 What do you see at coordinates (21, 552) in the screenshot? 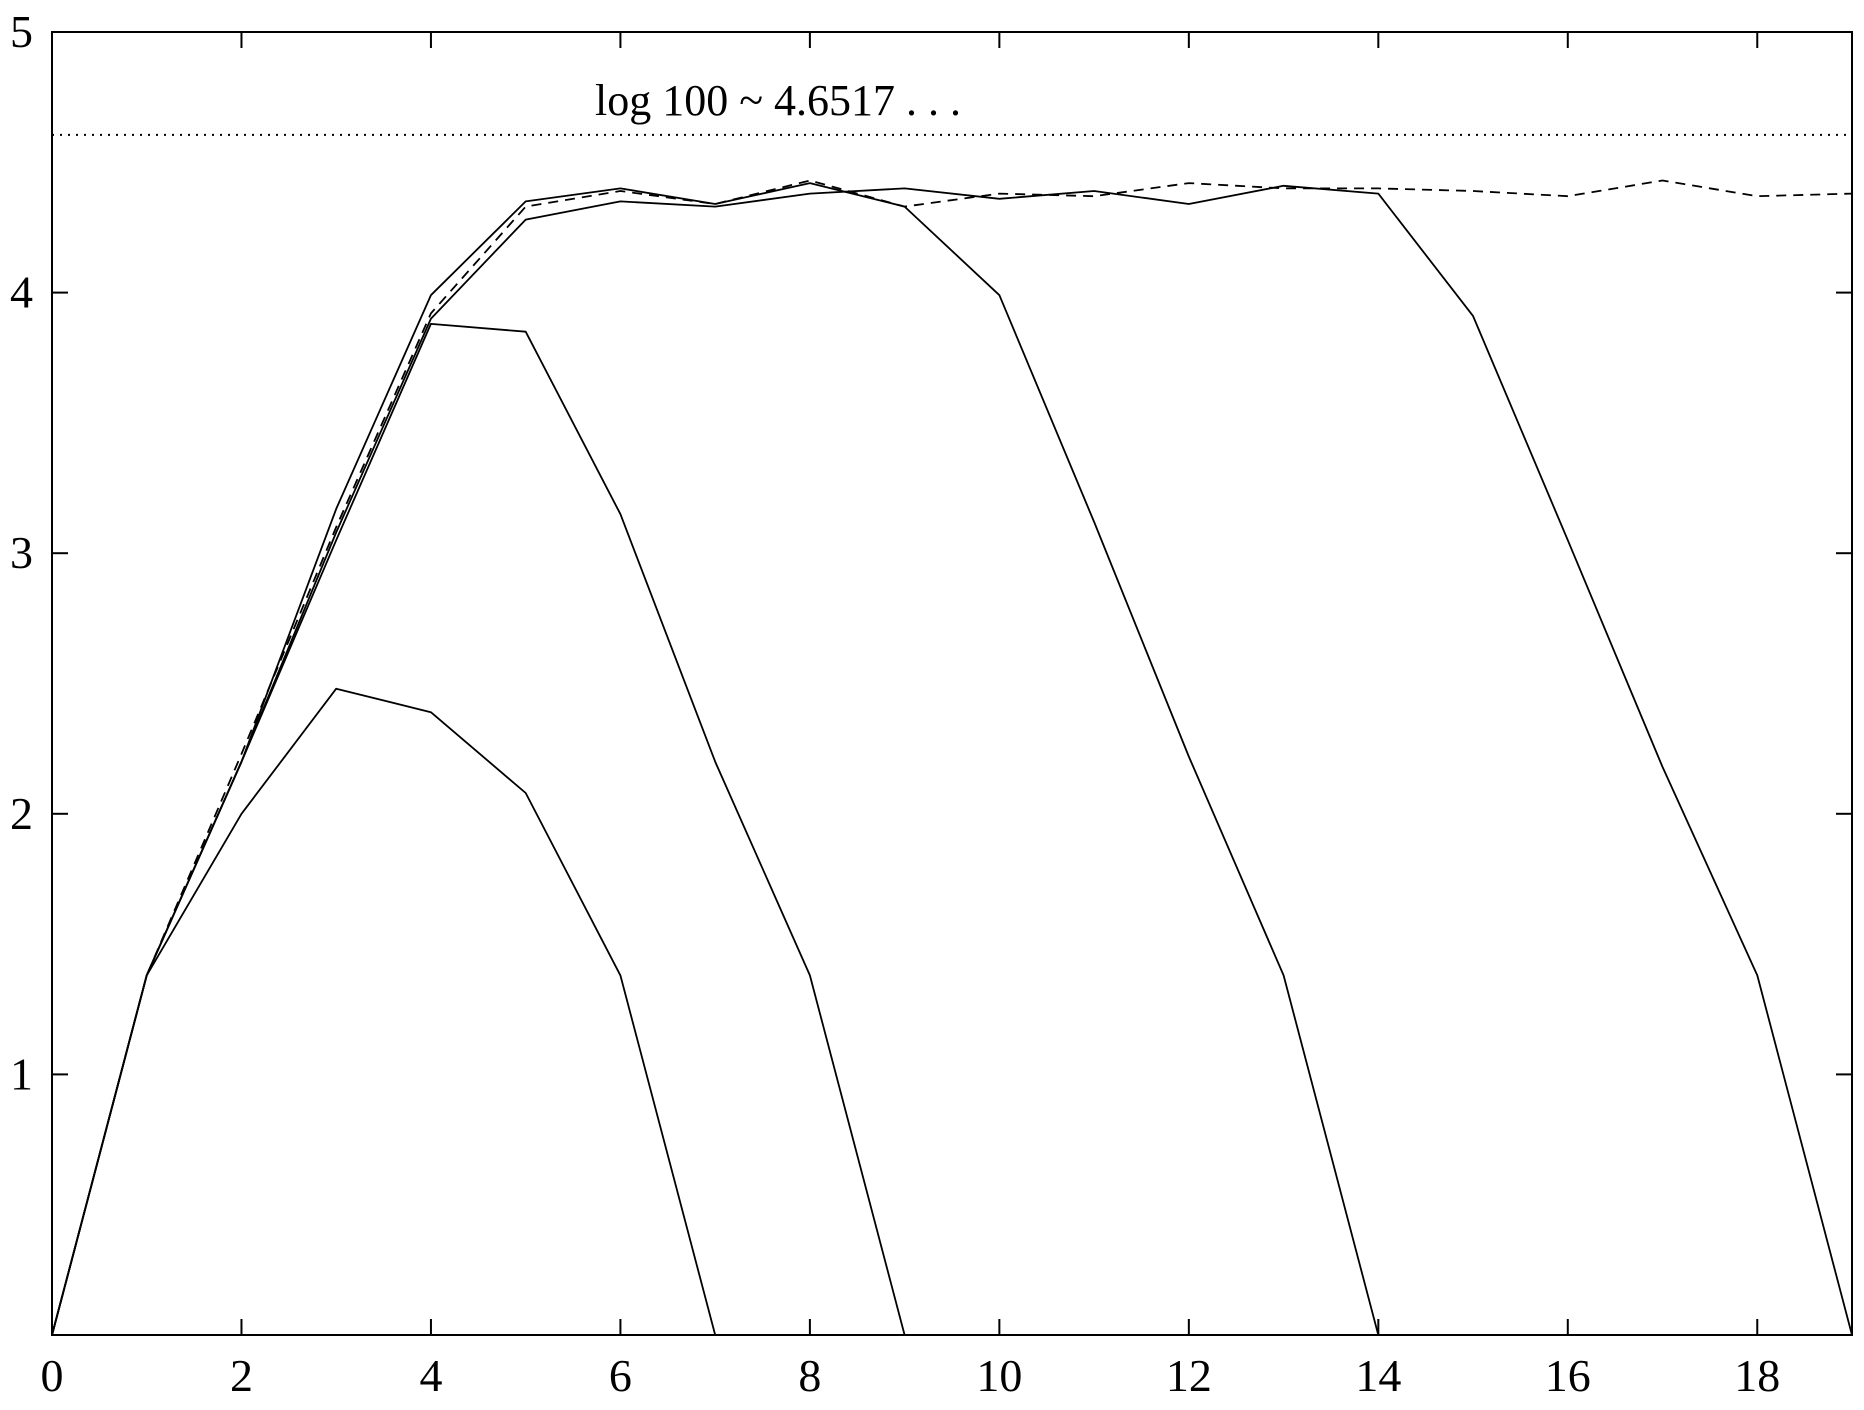
I see `y-tick-label: 3` at bounding box center [21, 552].